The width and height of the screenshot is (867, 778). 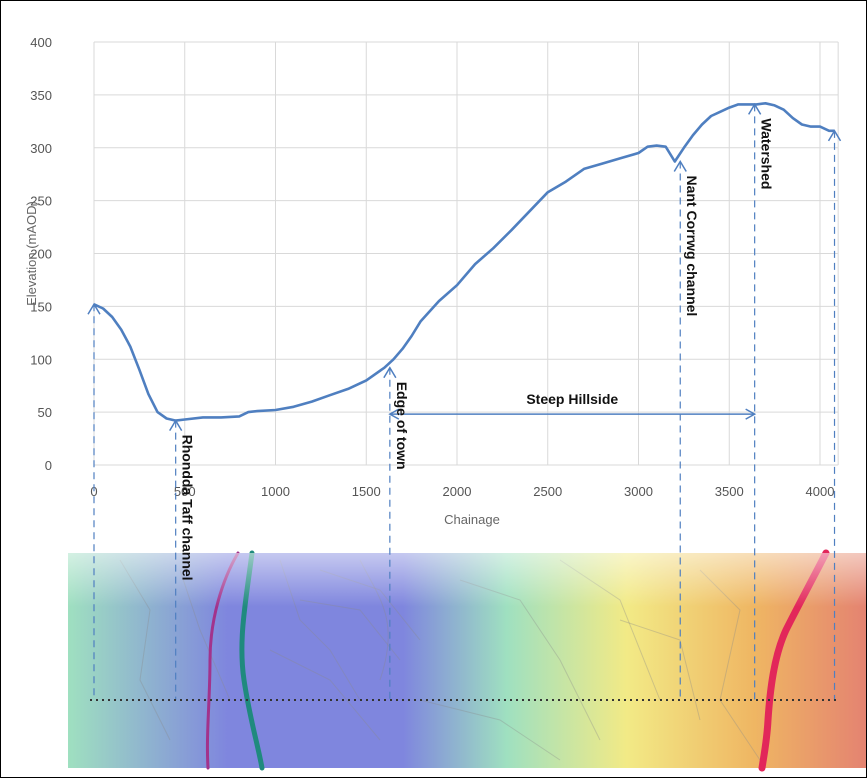 What do you see at coordinates (48, 465) in the screenshot?
I see `y-tick-label: 0` at bounding box center [48, 465].